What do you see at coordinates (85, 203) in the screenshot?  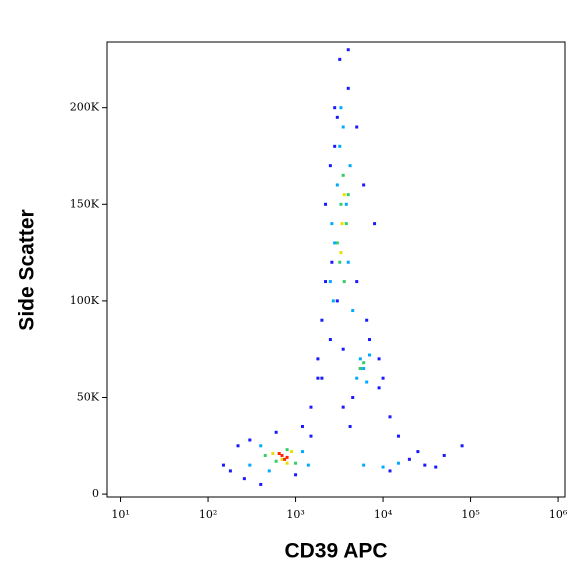 I see `y-tick-label: 150K` at bounding box center [85, 203].